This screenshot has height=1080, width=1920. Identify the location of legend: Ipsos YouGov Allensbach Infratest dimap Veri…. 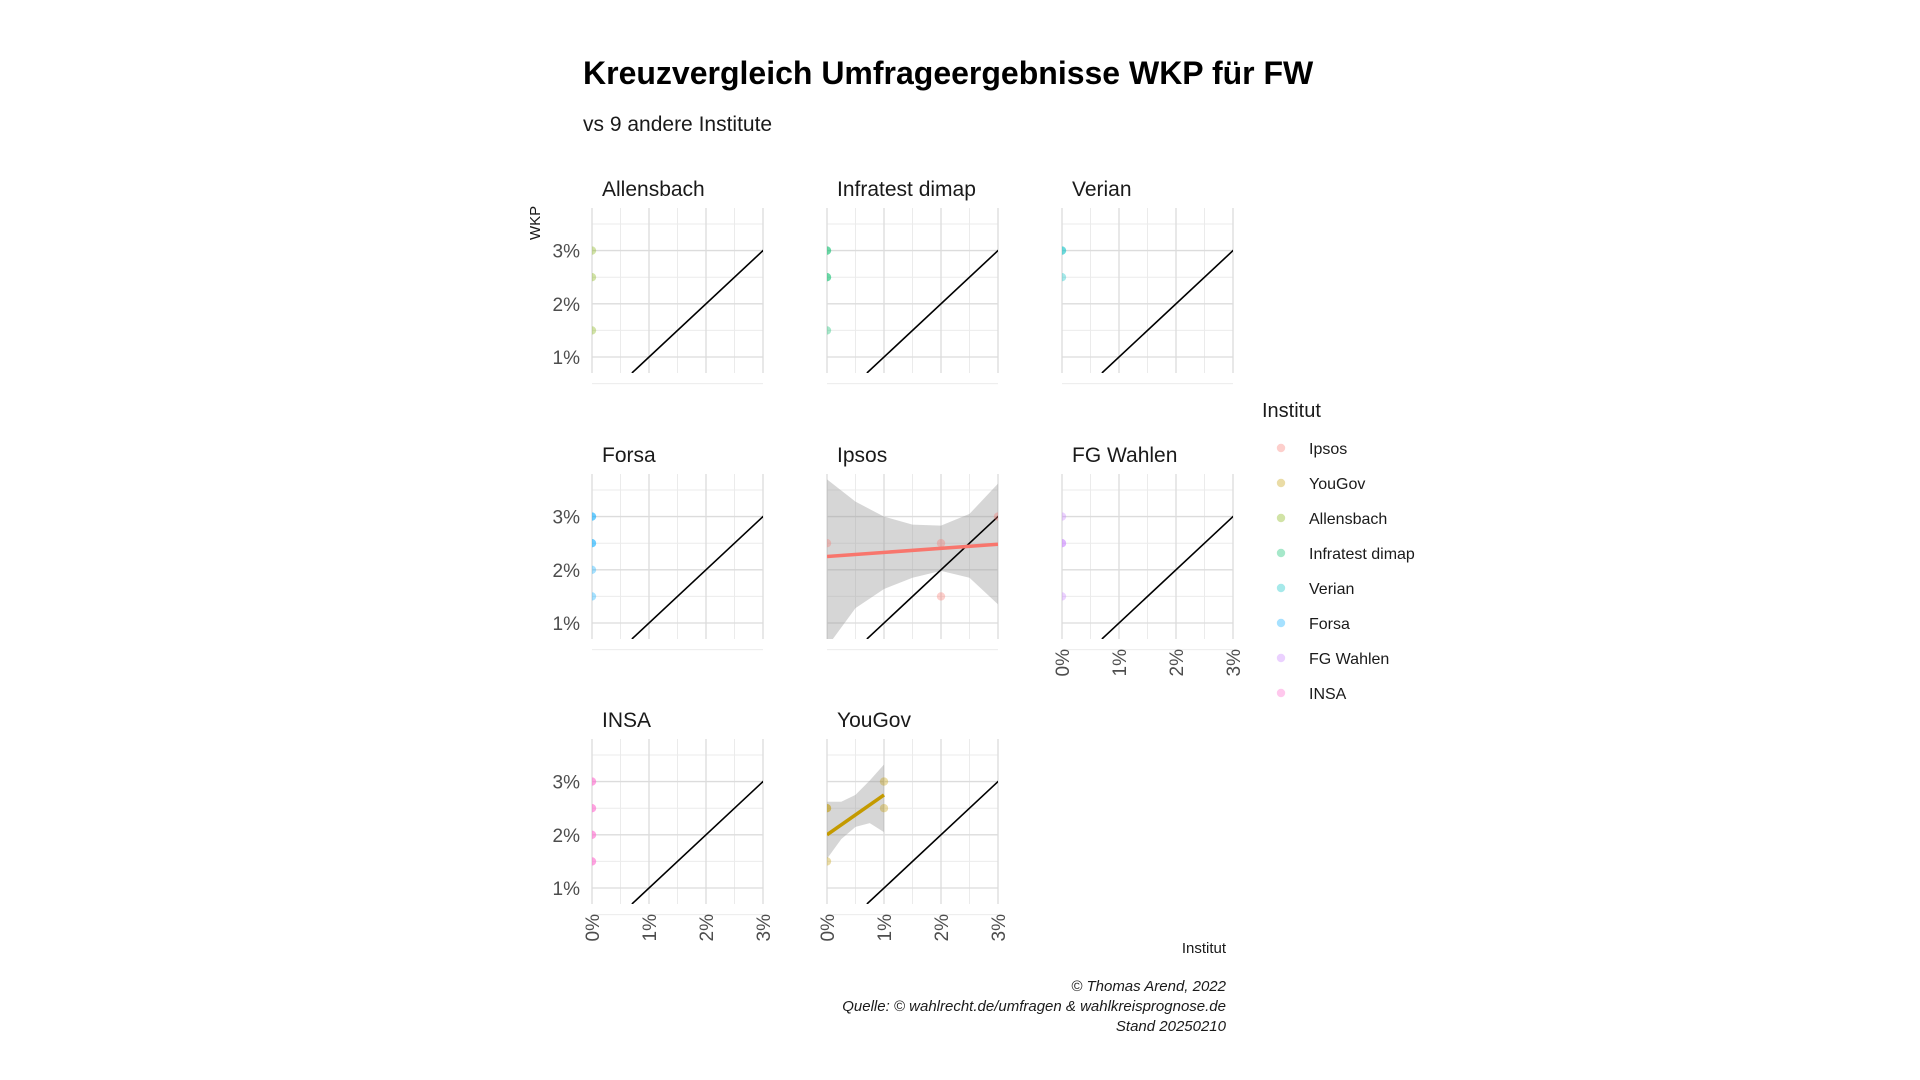
(1345, 572).